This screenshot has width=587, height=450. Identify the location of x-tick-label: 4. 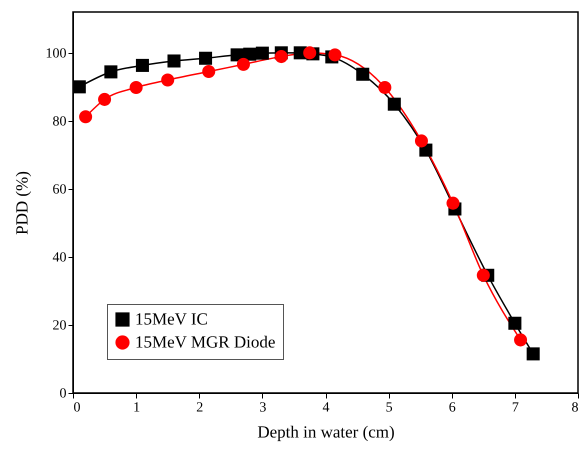
(326, 408).